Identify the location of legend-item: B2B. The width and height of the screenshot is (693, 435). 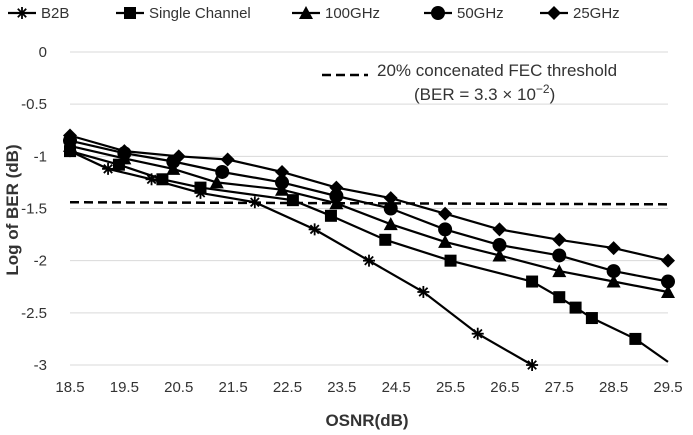
(38, 13).